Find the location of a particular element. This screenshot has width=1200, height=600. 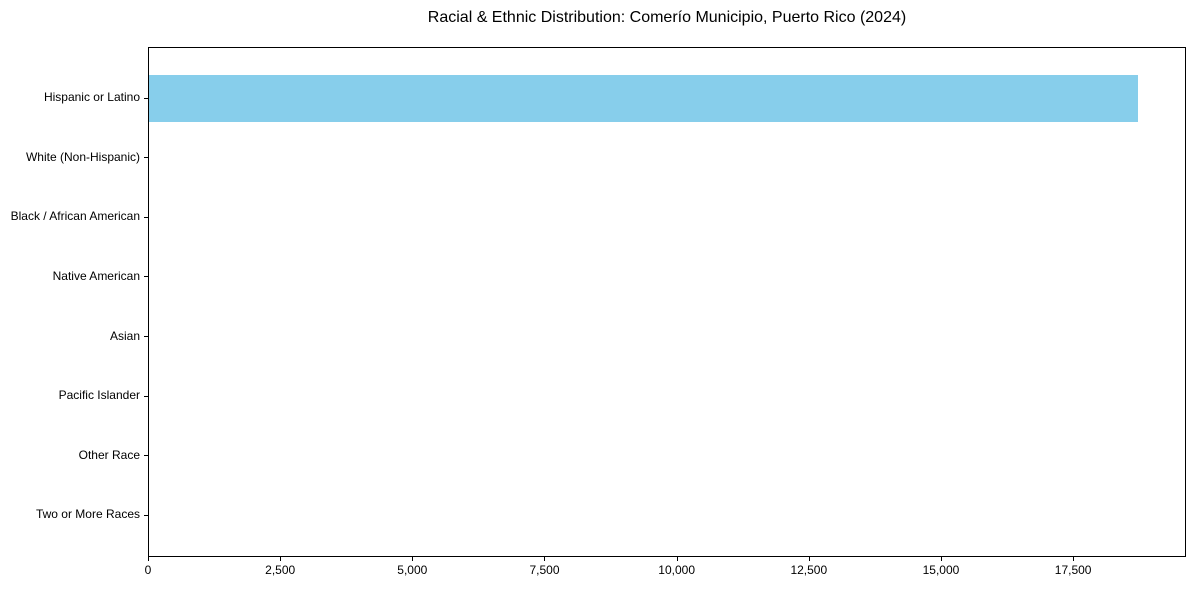

x-tick-label: 10,000 is located at coordinates (676, 570).